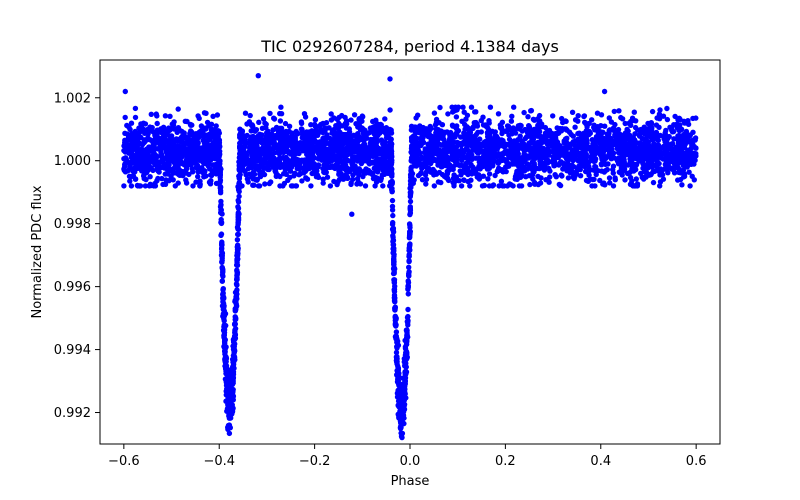  What do you see at coordinates (37, 251) in the screenshot?
I see `y-axis-label: Normalized PDC flux` at bounding box center [37, 251].